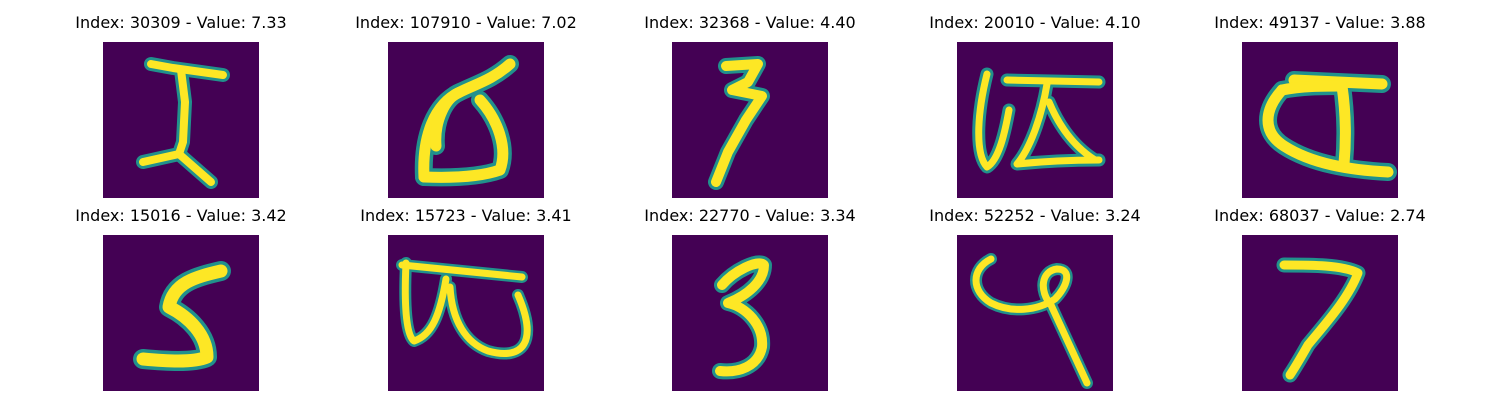  What do you see at coordinates (466, 215) in the screenshot?
I see `panel-title: Index: 15723 - Value: 3.41` at bounding box center [466, 215].